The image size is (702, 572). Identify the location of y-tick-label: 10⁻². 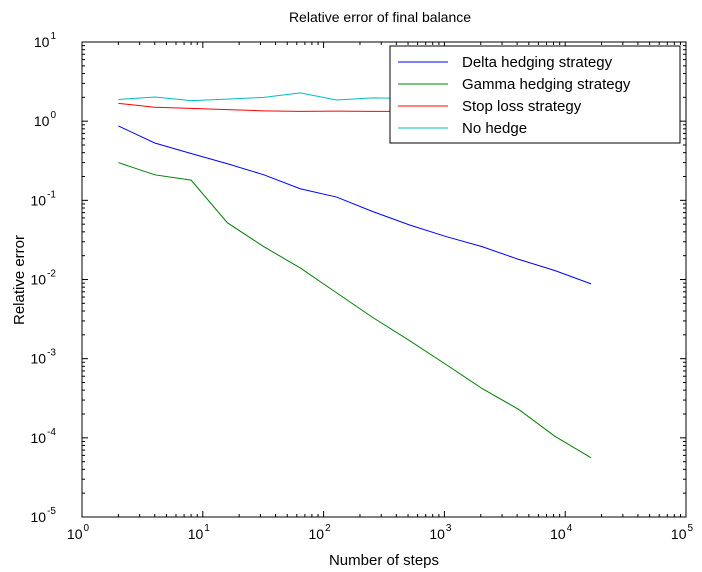
(44, 278).